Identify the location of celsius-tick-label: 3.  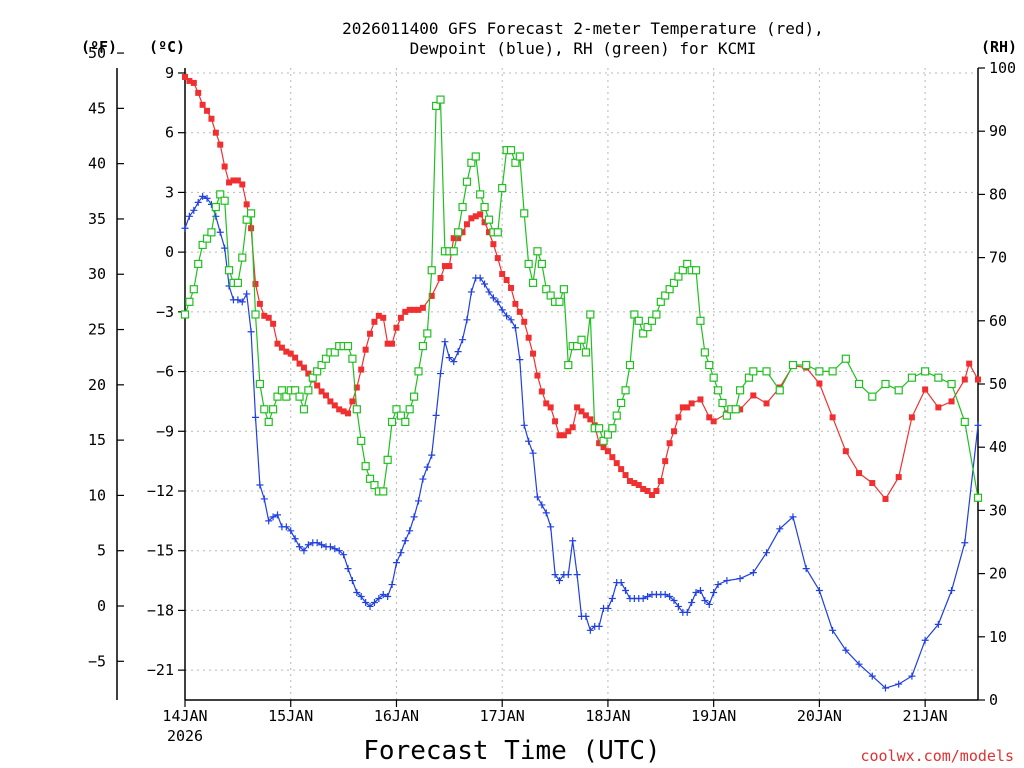
(169, 192).